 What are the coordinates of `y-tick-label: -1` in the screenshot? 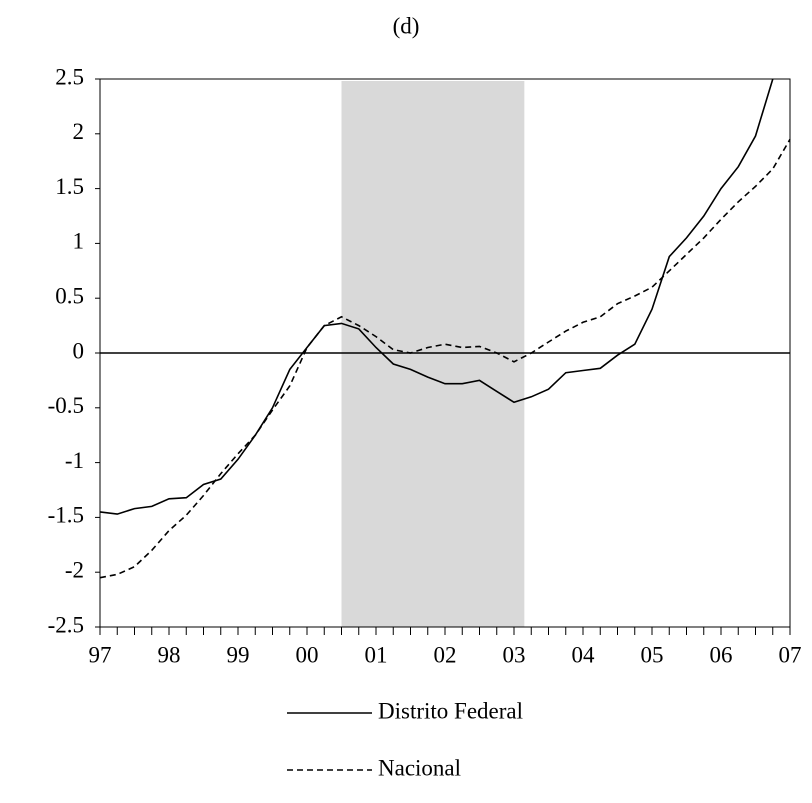 It's located at (74, 460).